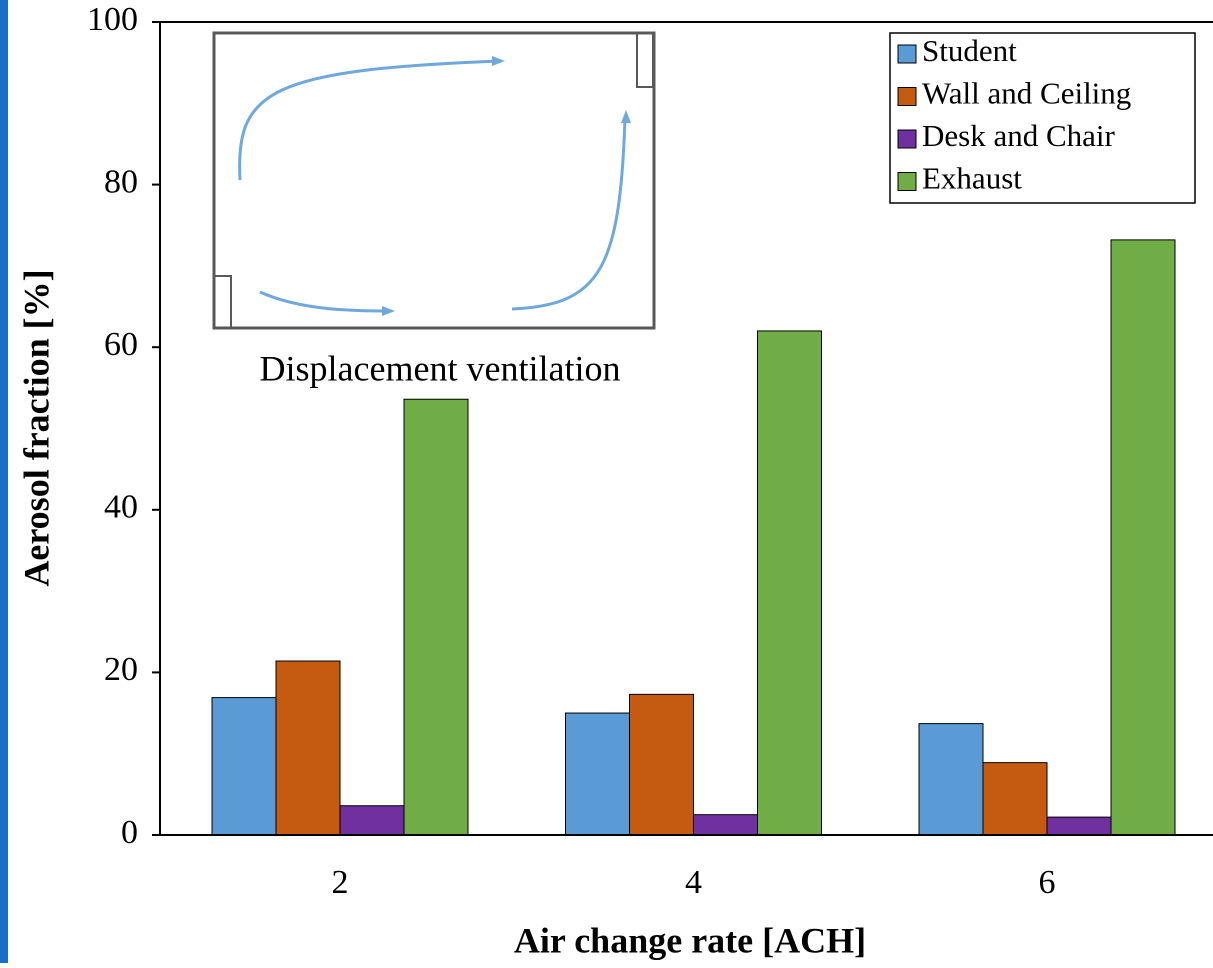 The width and height of the screenshot is (1213, 968). Describe the element at coordinates (129, 832) in the screenshot. I see `y-tick-label: 0` at that location.